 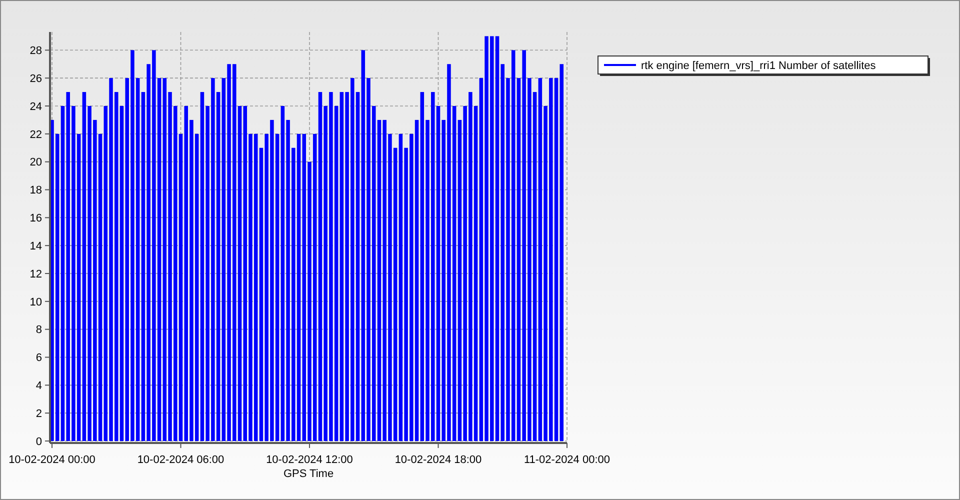 What do you see at coordinates (438, 460) in the screenshot?
I see `x-tick-label: 10-02-2024 18:00` at bounding box center [438, 460].